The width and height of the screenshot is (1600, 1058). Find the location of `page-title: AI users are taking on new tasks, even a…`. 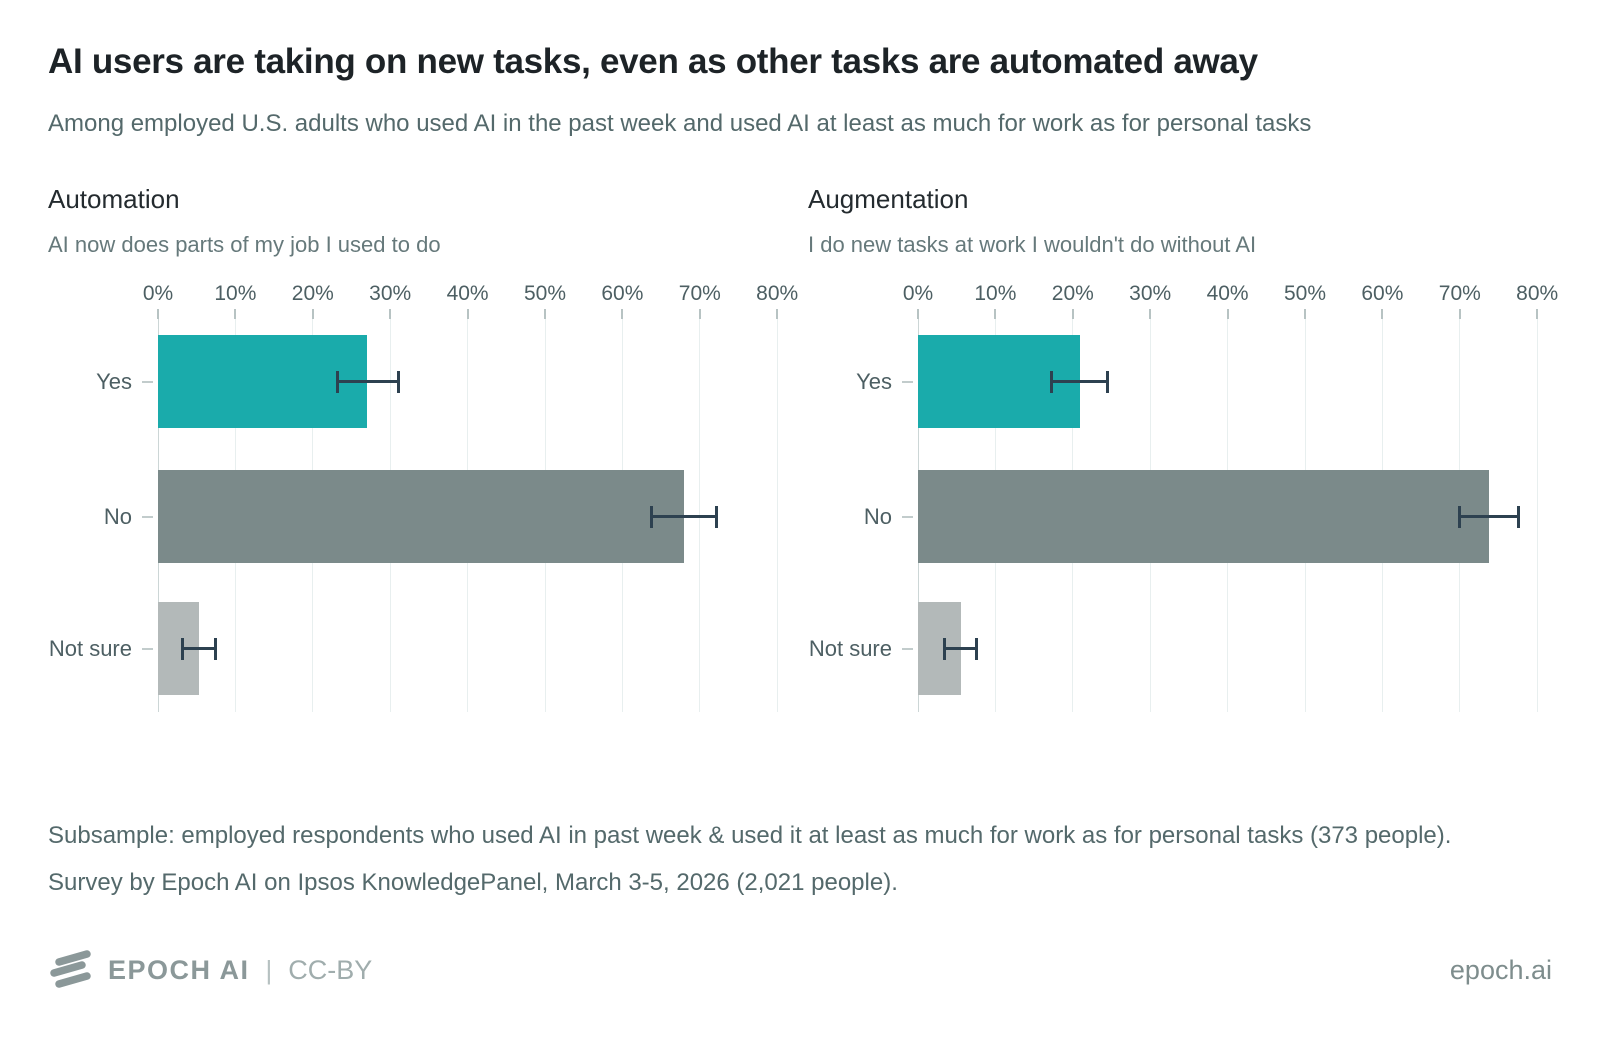

page-title: AI users are taking on new tasks, even a… is located at coordinates (653, 61).